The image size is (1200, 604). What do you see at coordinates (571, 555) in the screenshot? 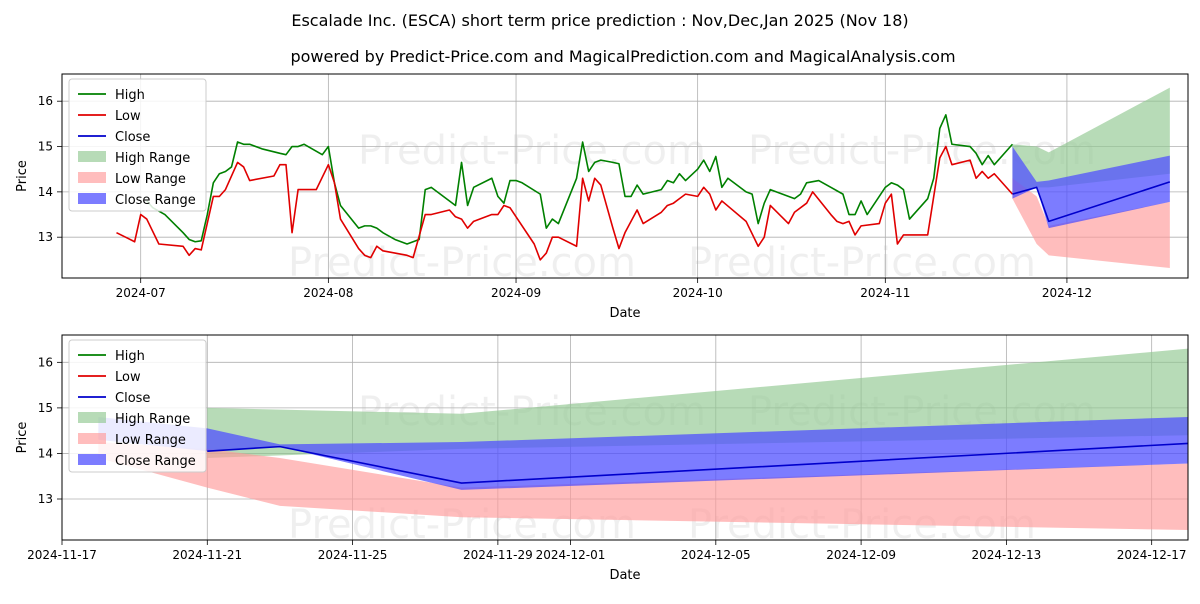
I see `x-tick-label: 2024-12-01` at bounding box center [571, 555].